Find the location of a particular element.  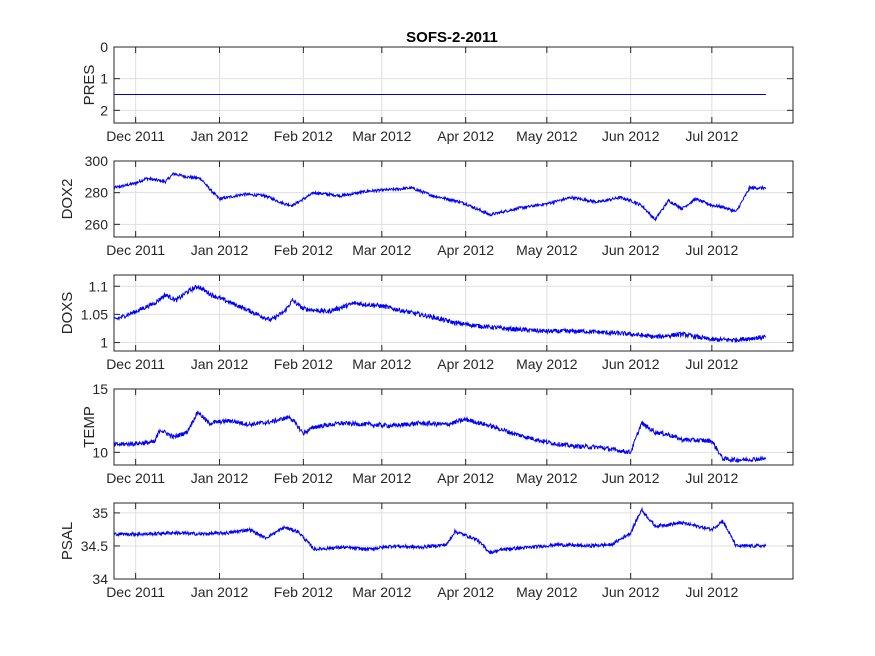

figure-title: SOFS-2-2011 is located at coordinates (452, 37).